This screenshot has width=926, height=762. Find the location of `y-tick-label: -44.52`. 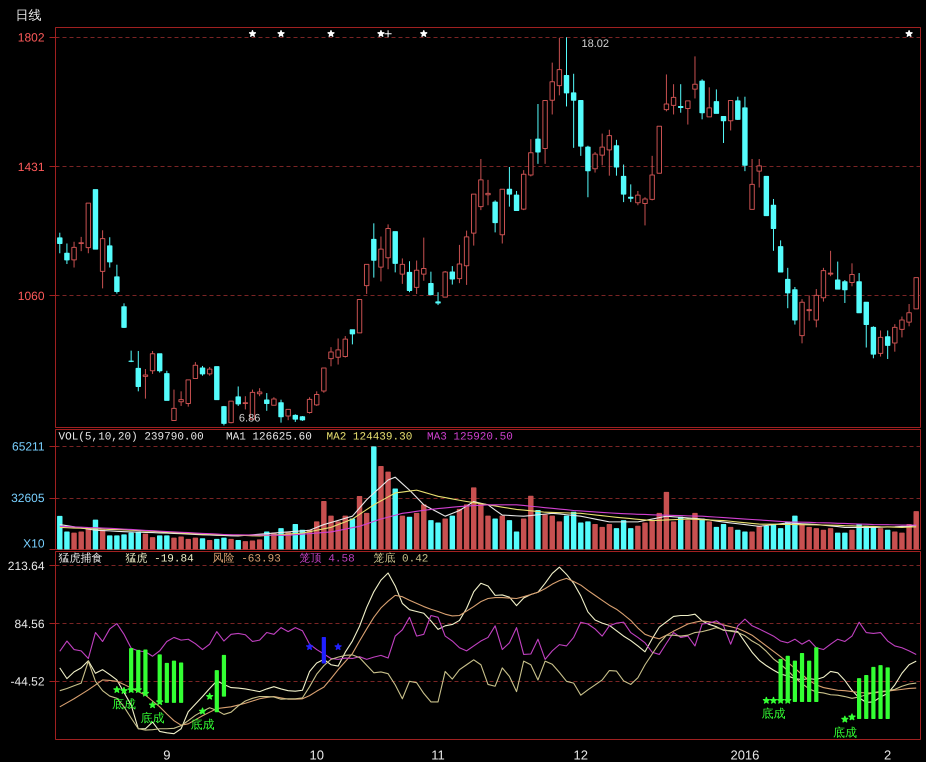

y-tick-label: -44.52 is located at coordinates (27, 681).